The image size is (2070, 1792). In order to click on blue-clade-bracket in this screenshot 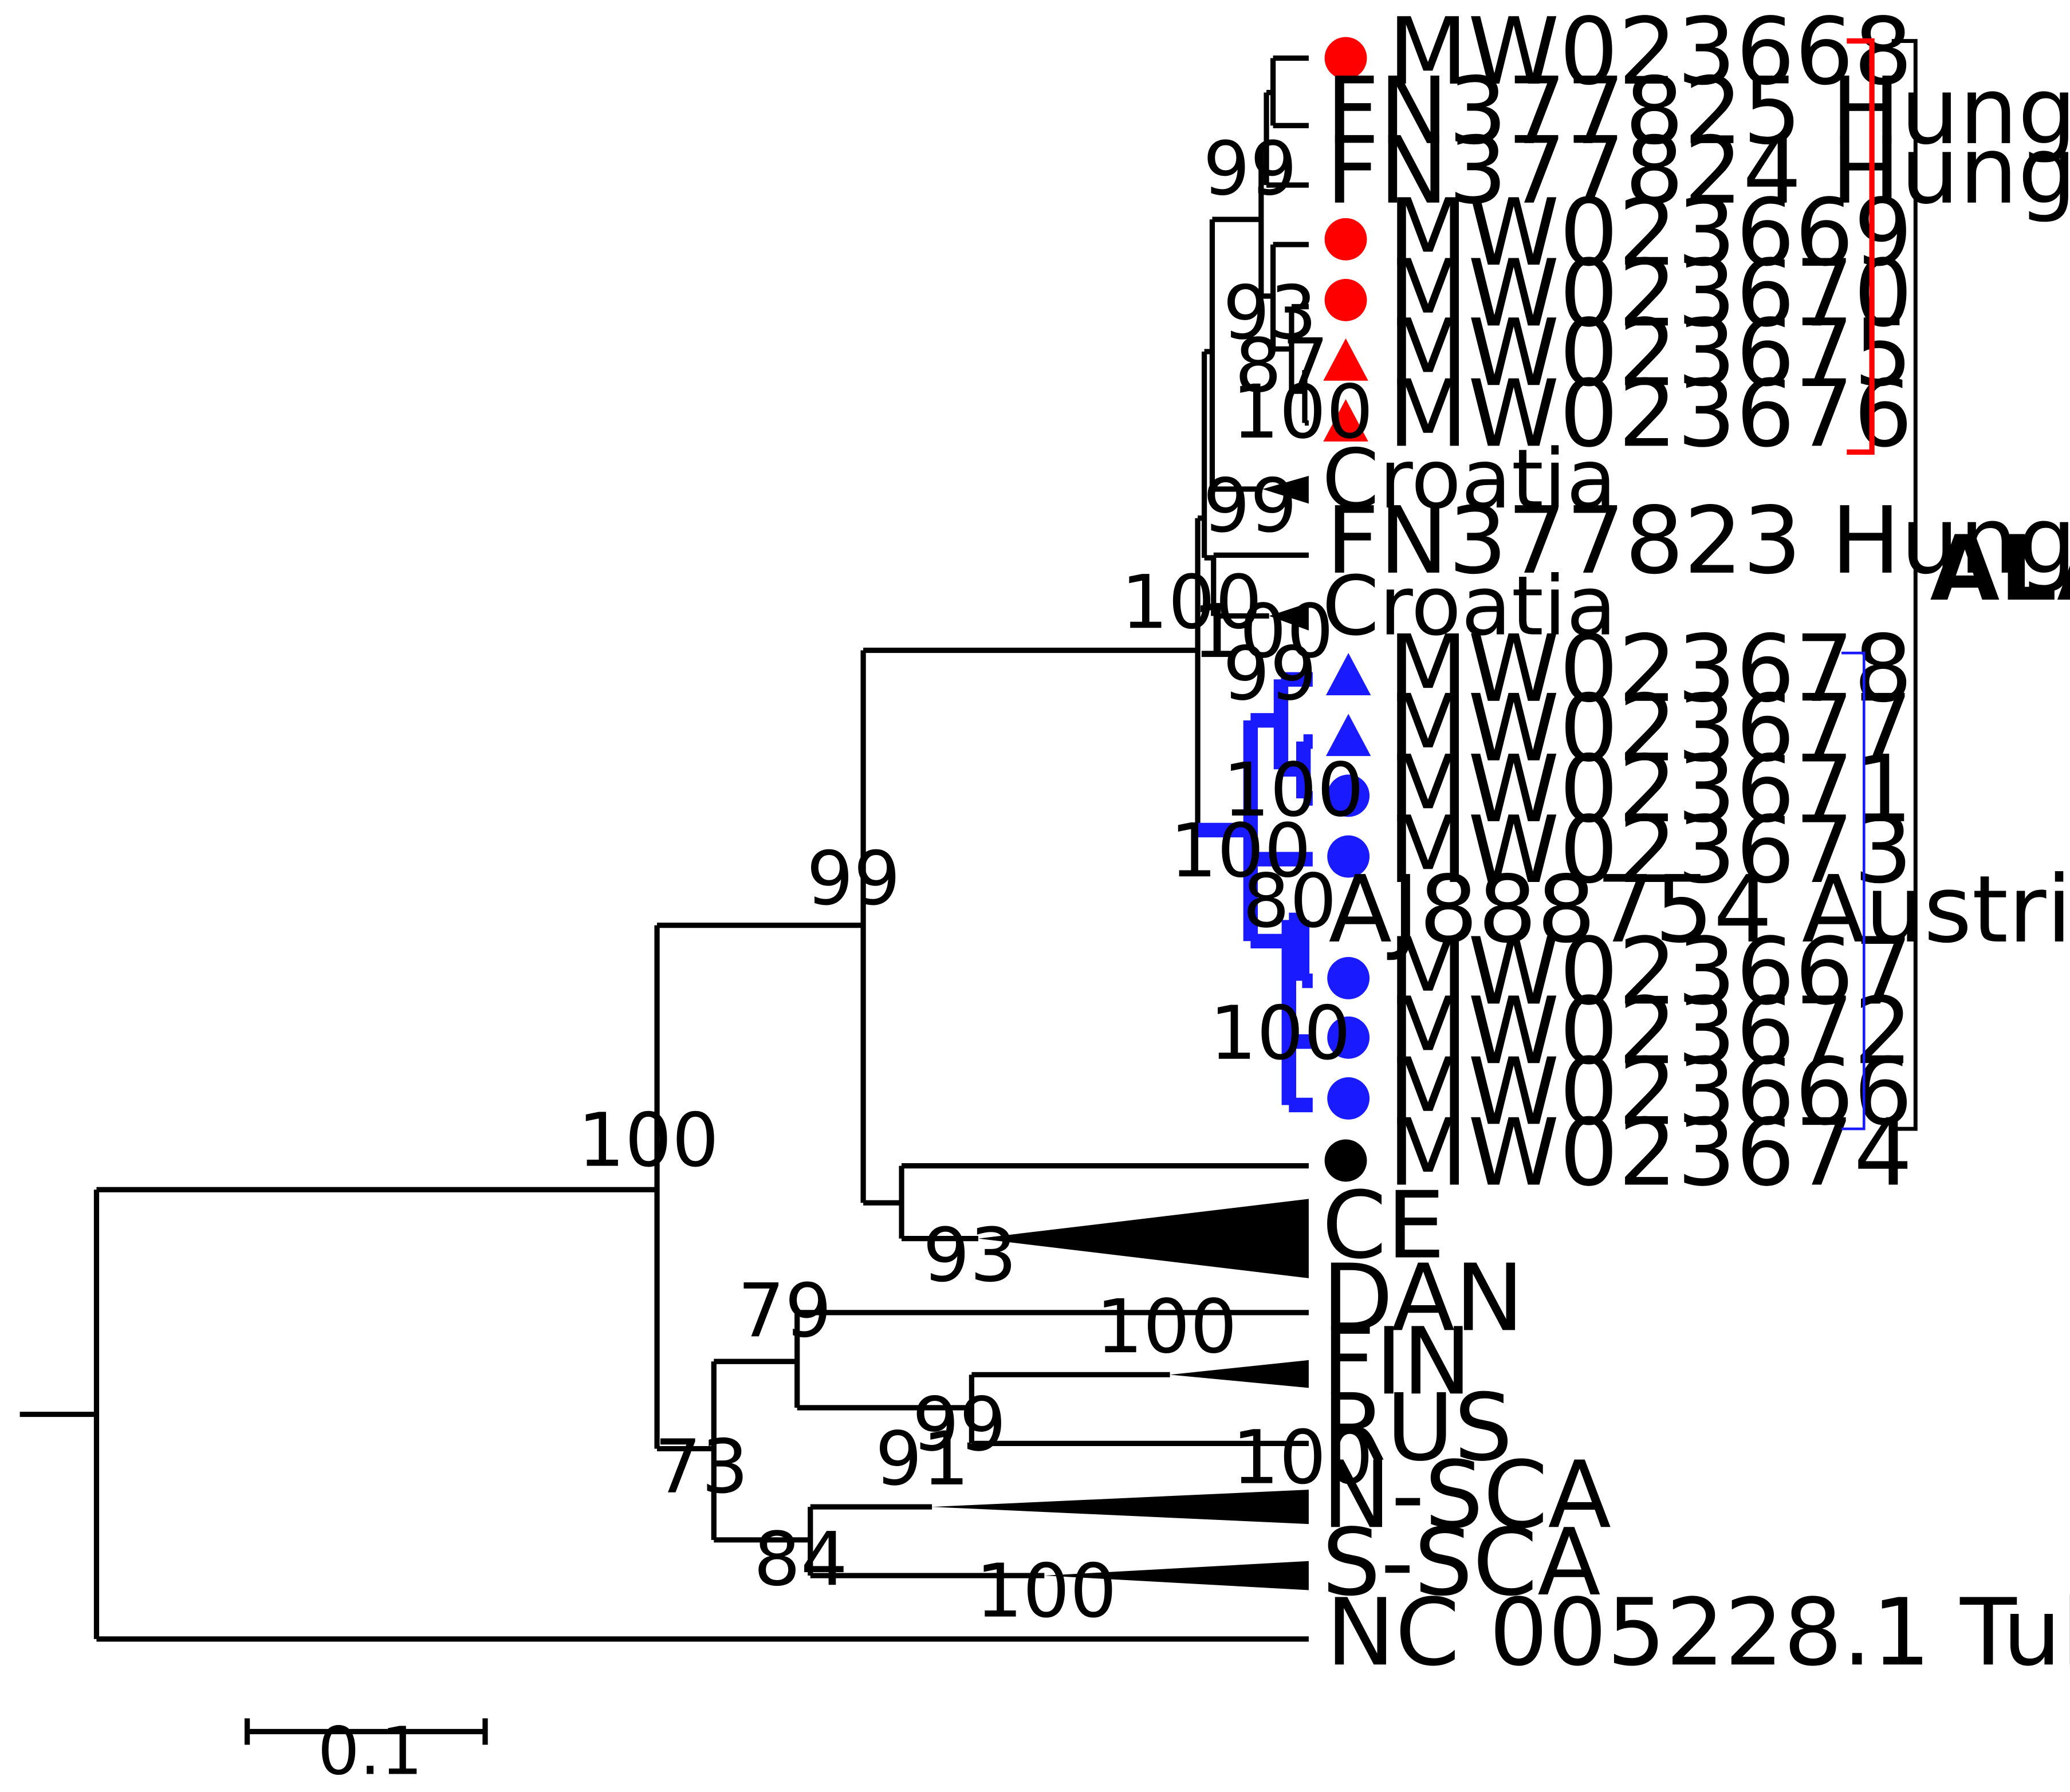, I will do `click(1853, 891)`.